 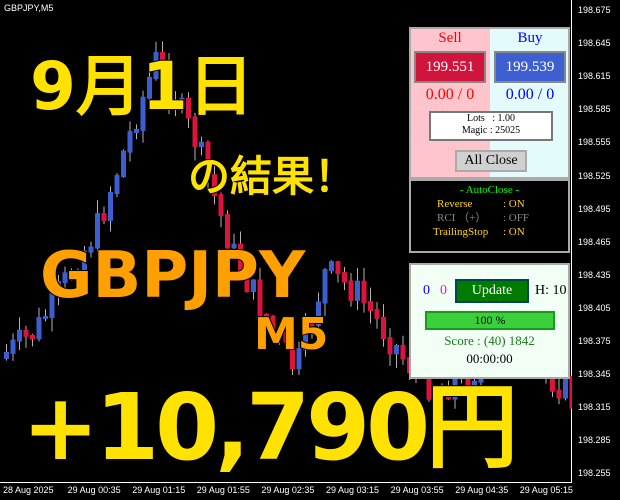 I want to click on update-button: Update, so click(x=492, y=291).